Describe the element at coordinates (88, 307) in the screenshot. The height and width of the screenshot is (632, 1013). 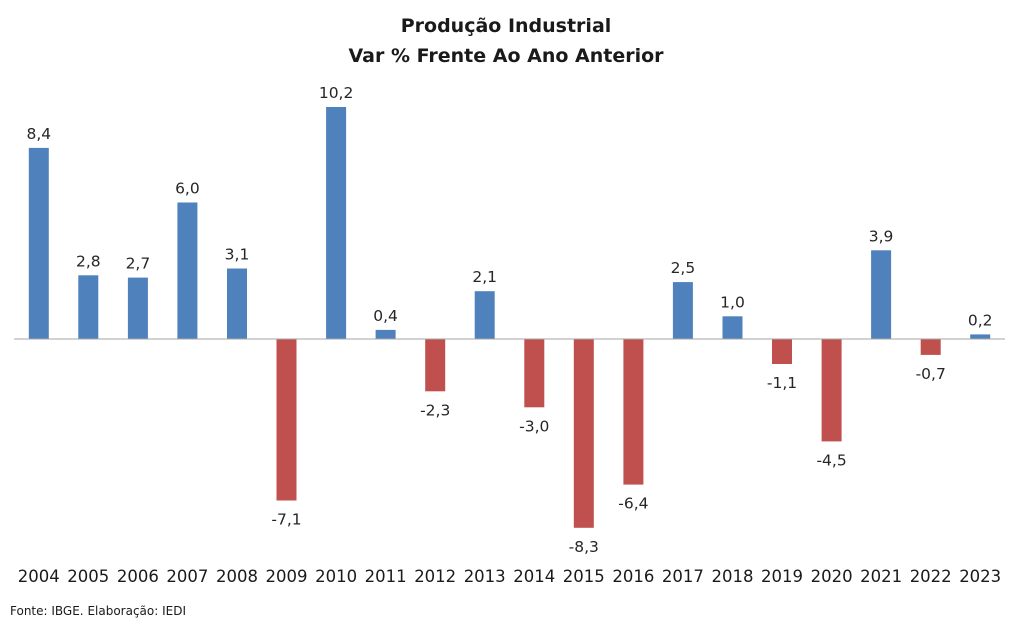
I see `bar-2005` at that location.